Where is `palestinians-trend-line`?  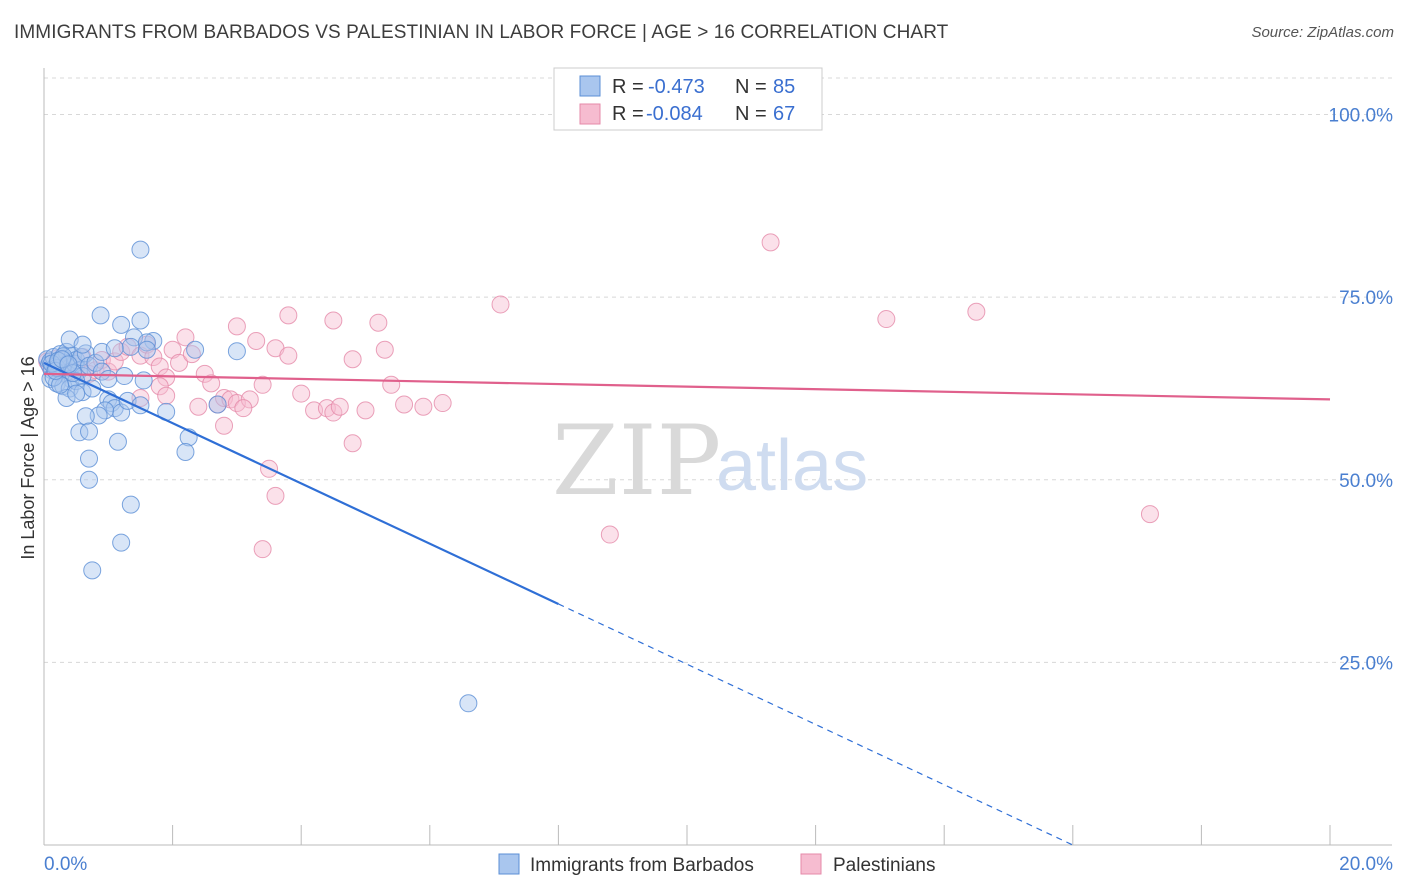 palestinians-trend-line is located at coordinates (687, 386).